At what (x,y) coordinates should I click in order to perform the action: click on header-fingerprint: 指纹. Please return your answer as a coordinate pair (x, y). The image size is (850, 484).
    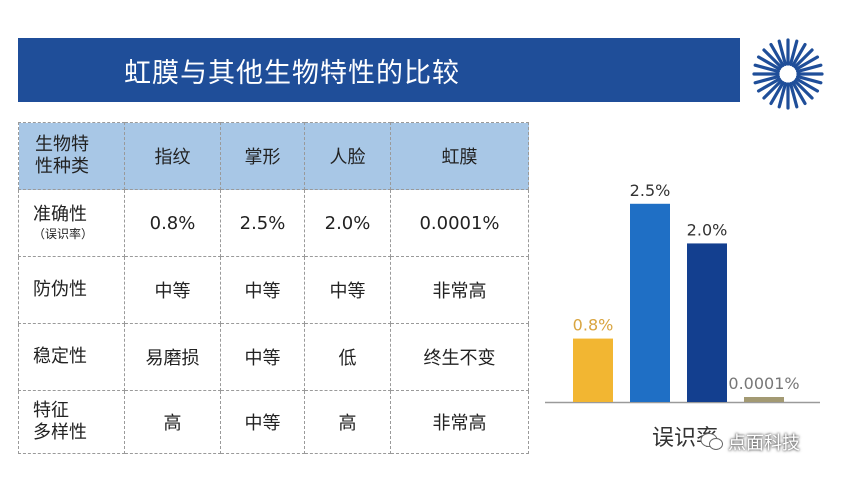
    Looking at the image, I should click on (172, 156).